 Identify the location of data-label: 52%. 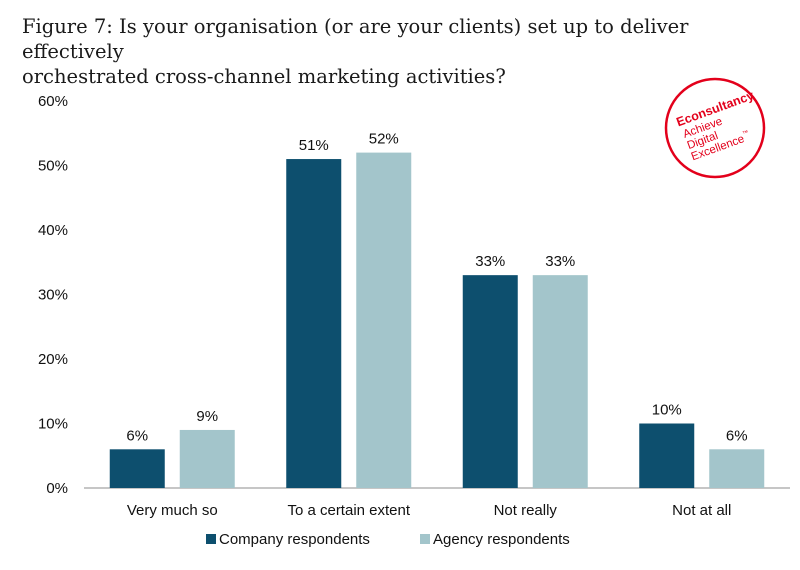
(384, 139).